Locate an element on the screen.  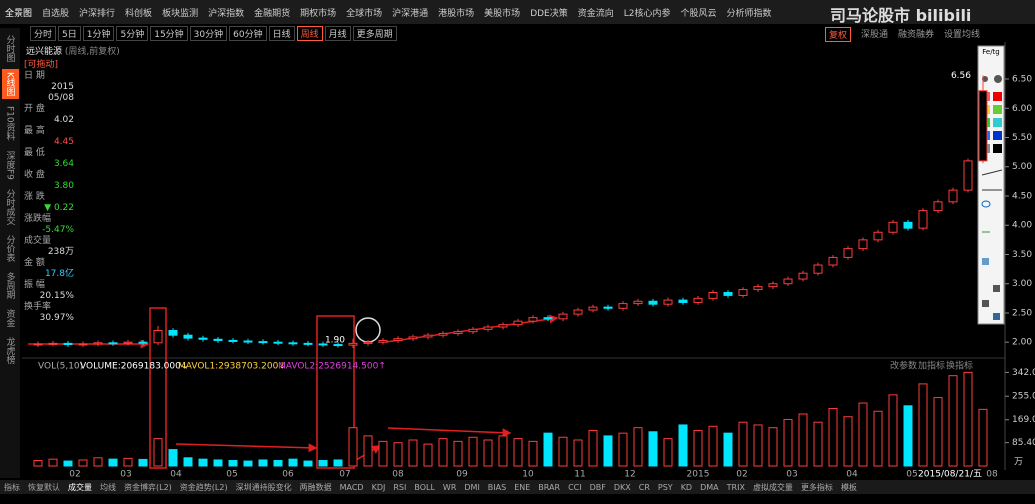
menu-item: 金融期货 is located at coordinates (272, 13).